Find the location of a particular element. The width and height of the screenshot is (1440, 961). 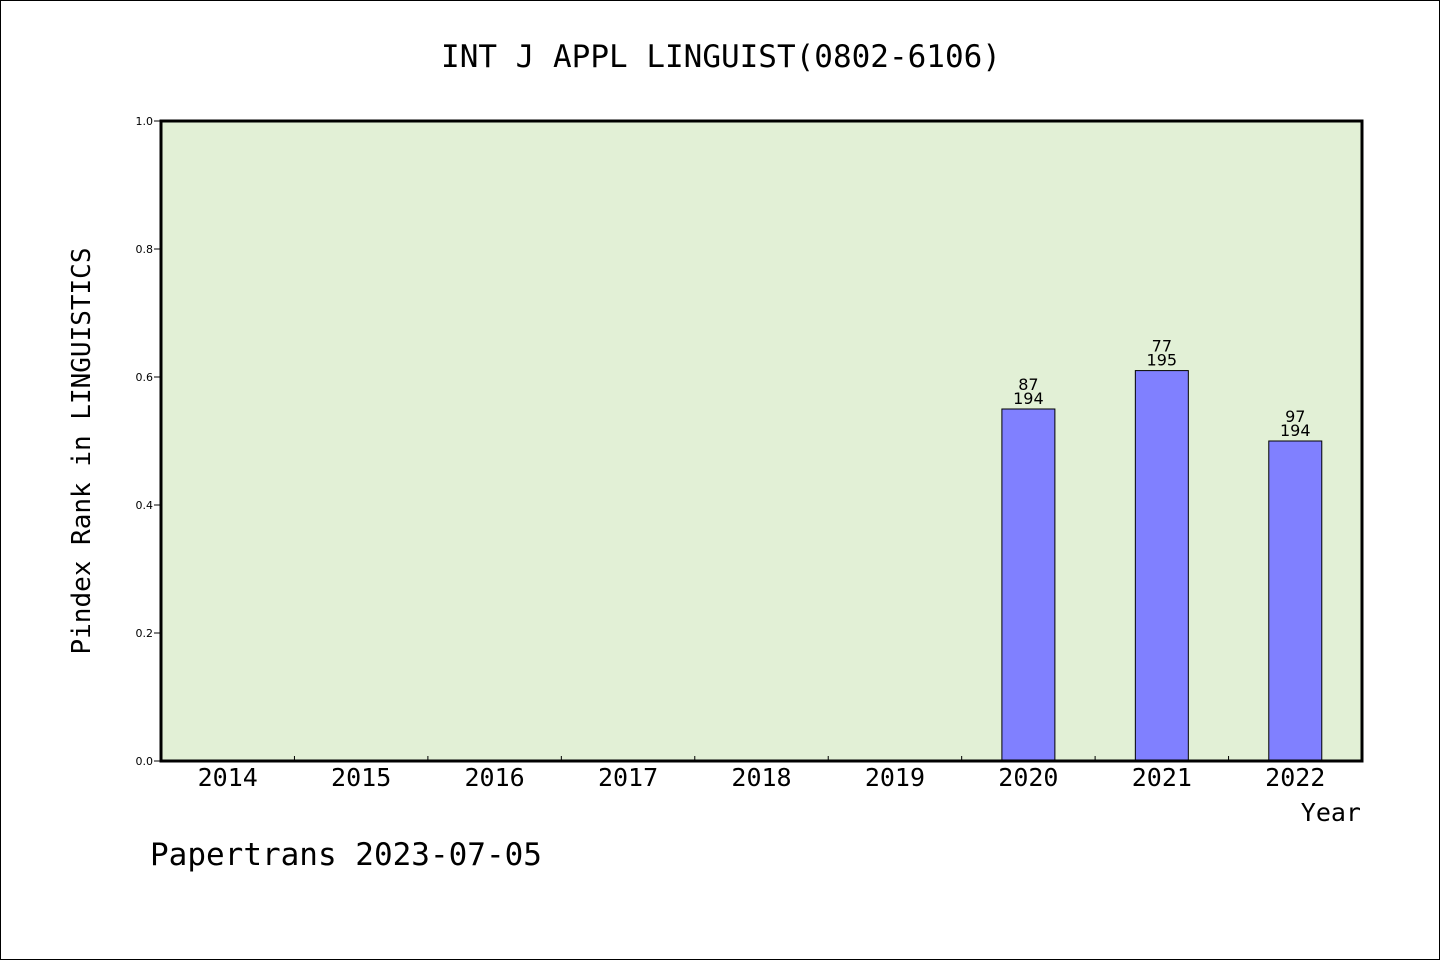

y-tick-label: 0.4 is located at coordinates (145, 505).